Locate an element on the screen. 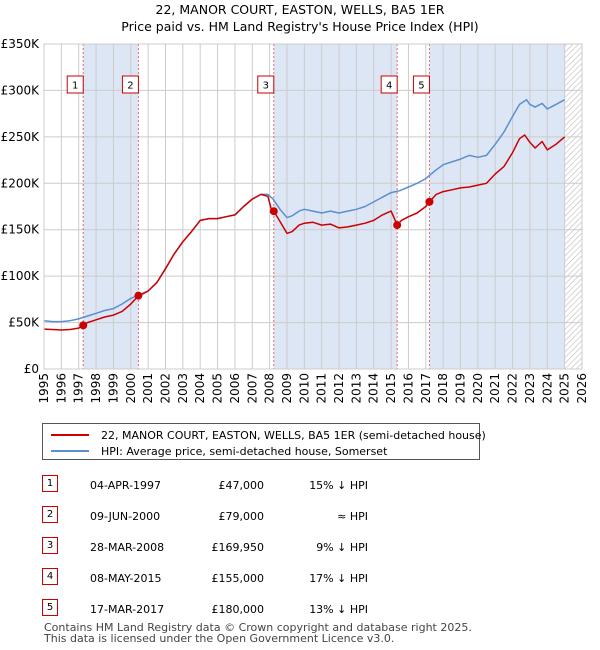 The width and height of the screenshot is (600, 650). sale-date: 04-APR-1997 is located at coordinates (126, 485).